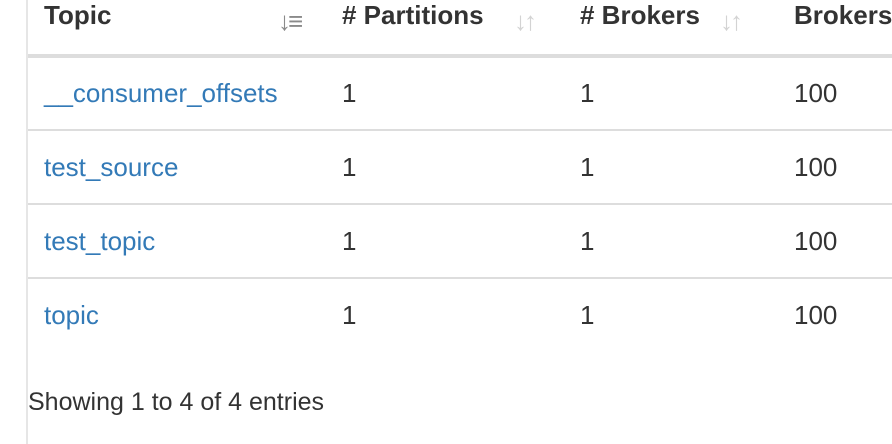 This screenshot has width=892, height=444. Describe the element at coordinates (71, 315) in the screenshot. I see `topic-link: topic` at that location.